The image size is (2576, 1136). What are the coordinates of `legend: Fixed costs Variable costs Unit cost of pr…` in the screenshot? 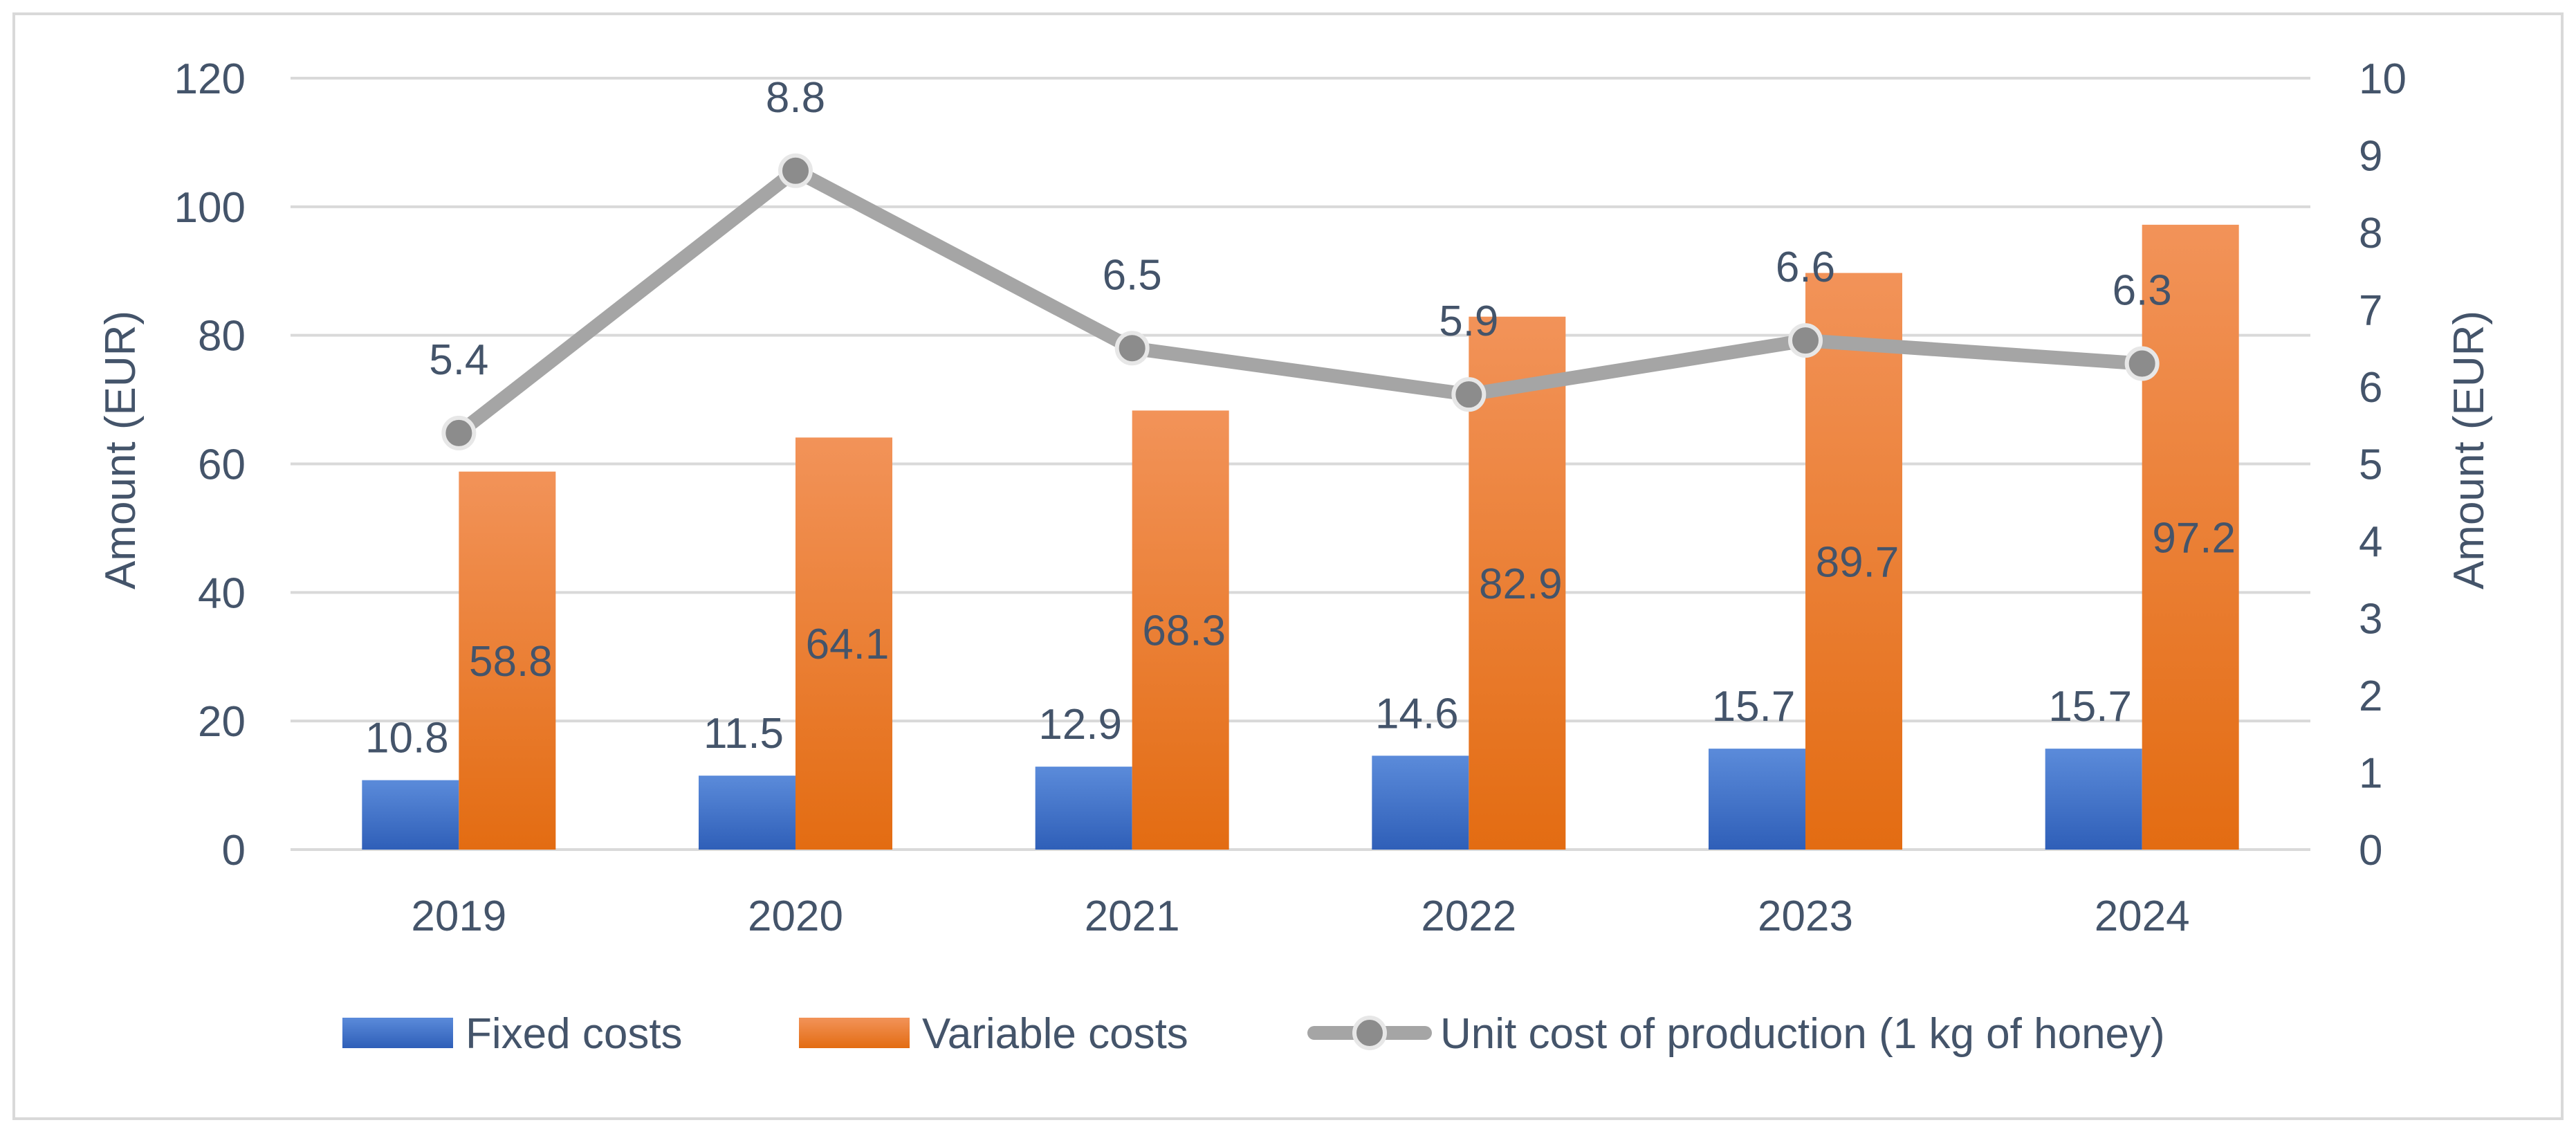 It's located at (1253, 1034).